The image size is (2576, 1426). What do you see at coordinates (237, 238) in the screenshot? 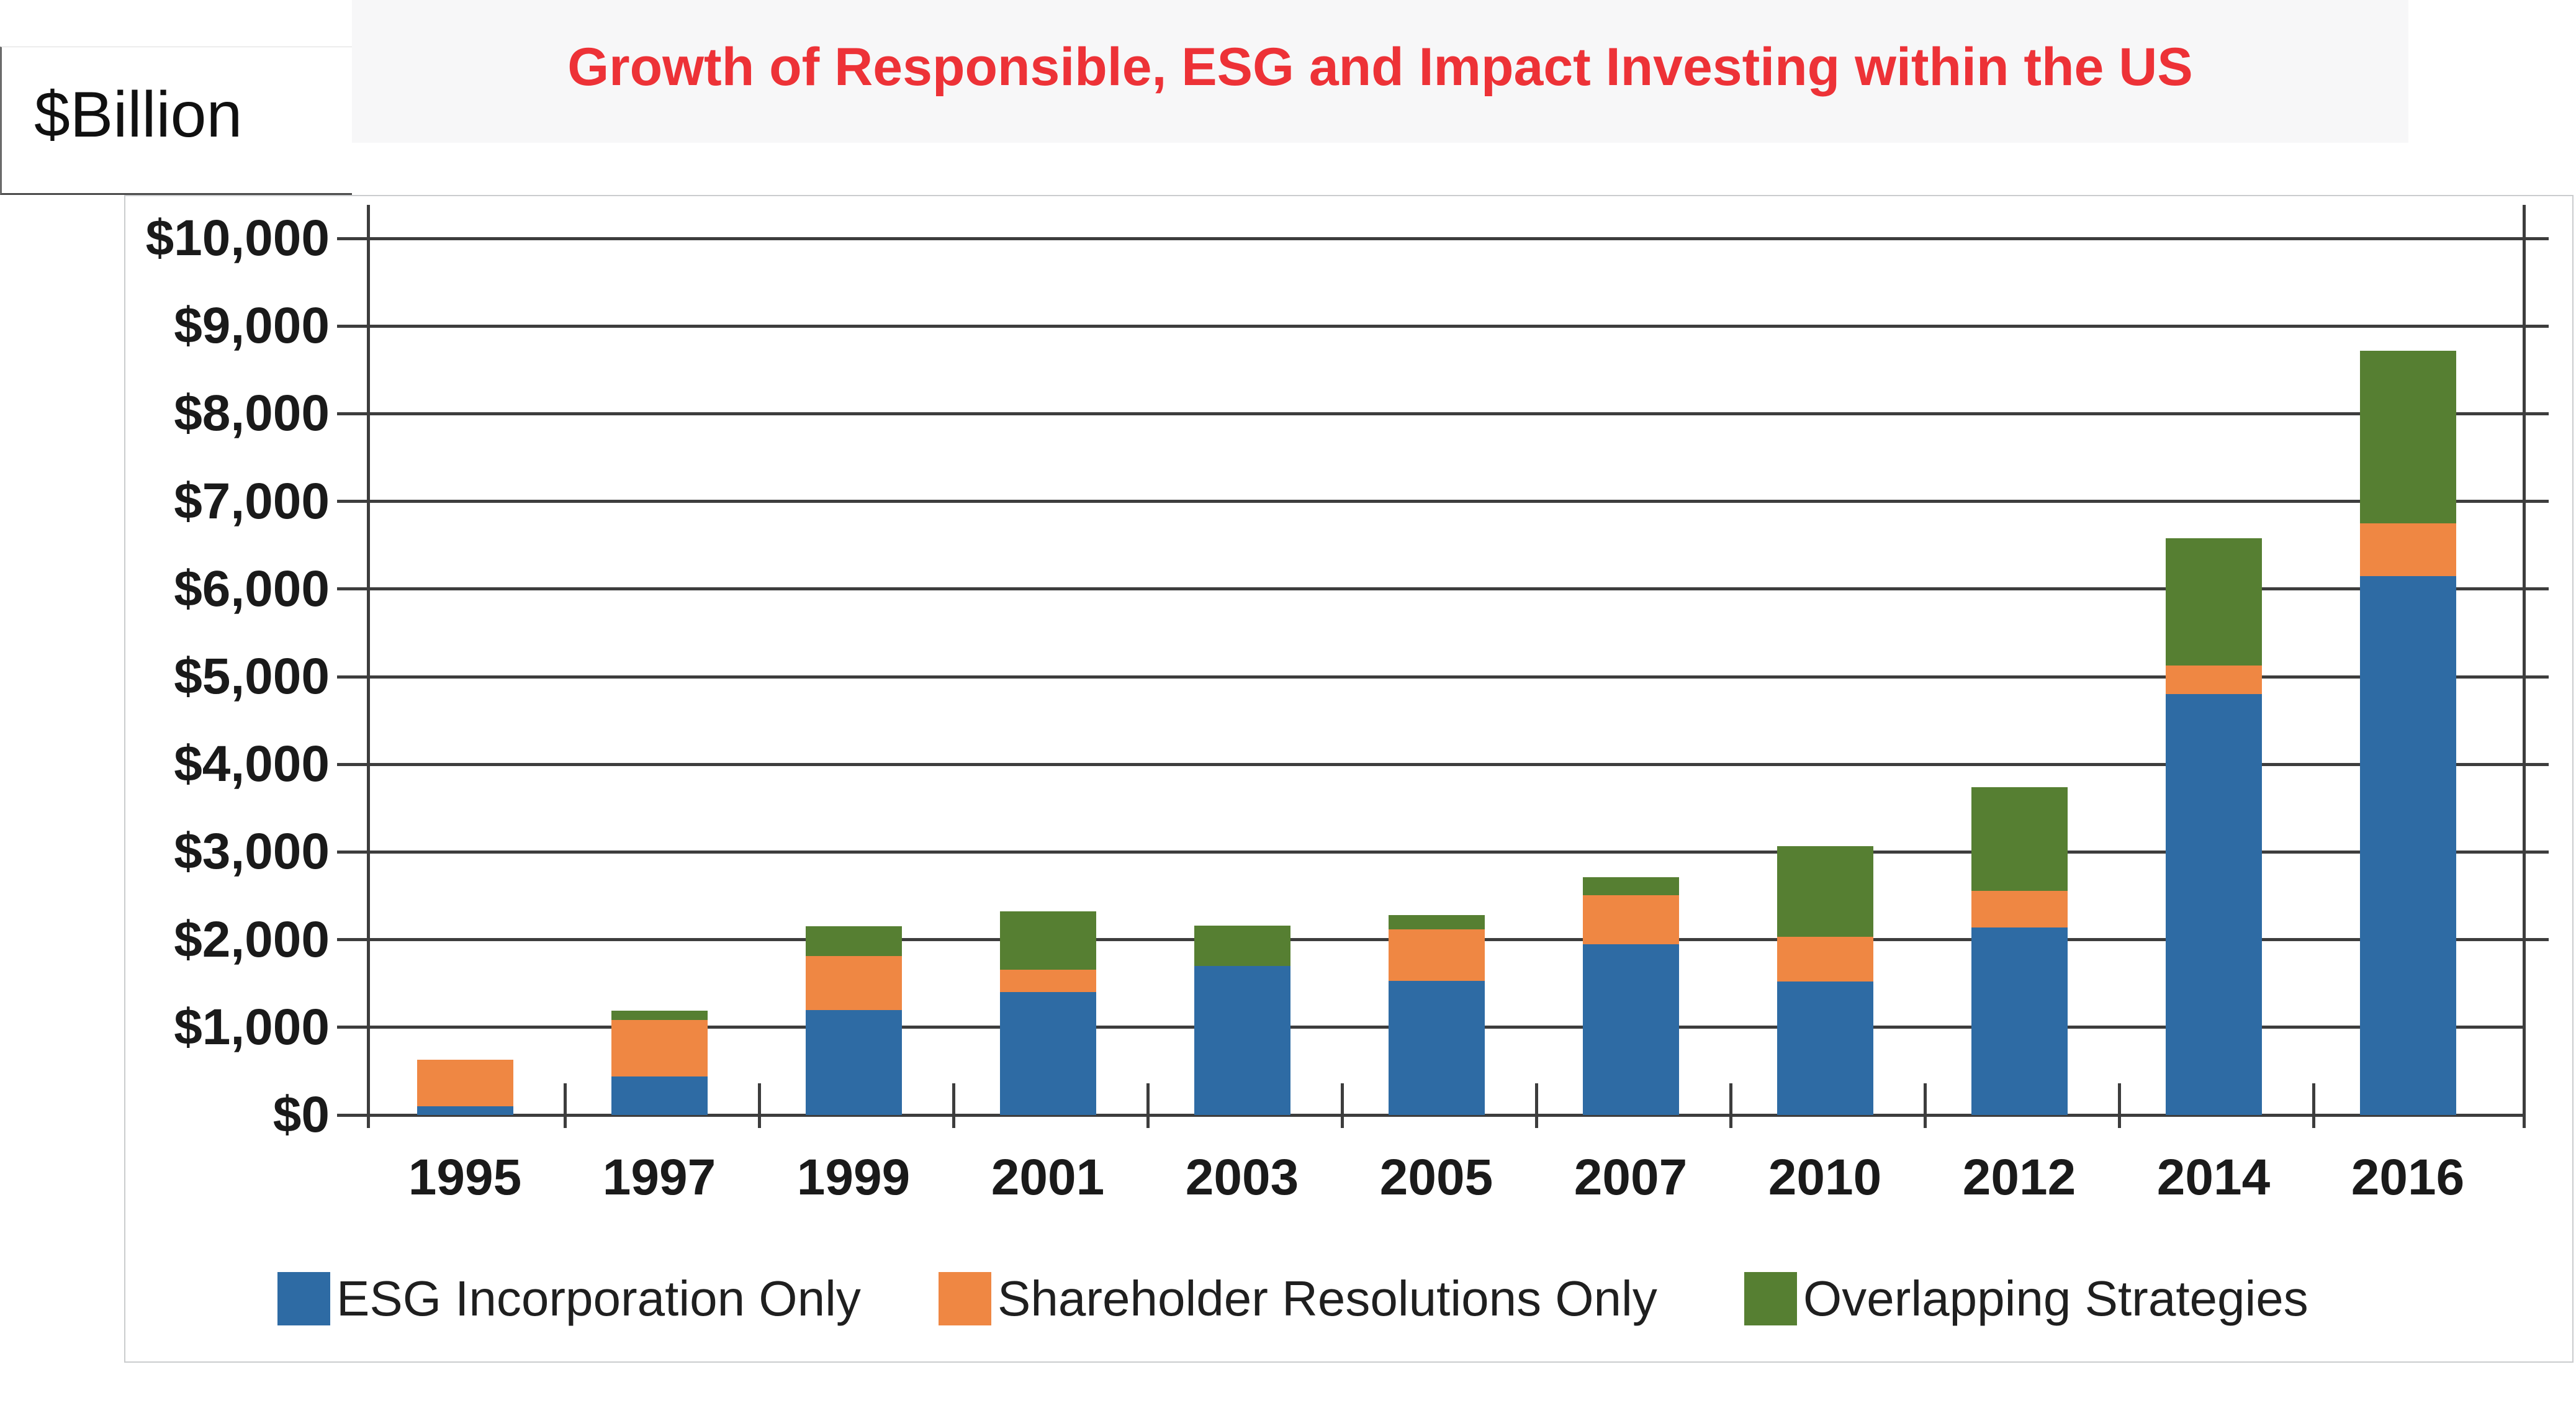
I see `y-tick-label-10000: $10,000` at bounding box center [237, 238].